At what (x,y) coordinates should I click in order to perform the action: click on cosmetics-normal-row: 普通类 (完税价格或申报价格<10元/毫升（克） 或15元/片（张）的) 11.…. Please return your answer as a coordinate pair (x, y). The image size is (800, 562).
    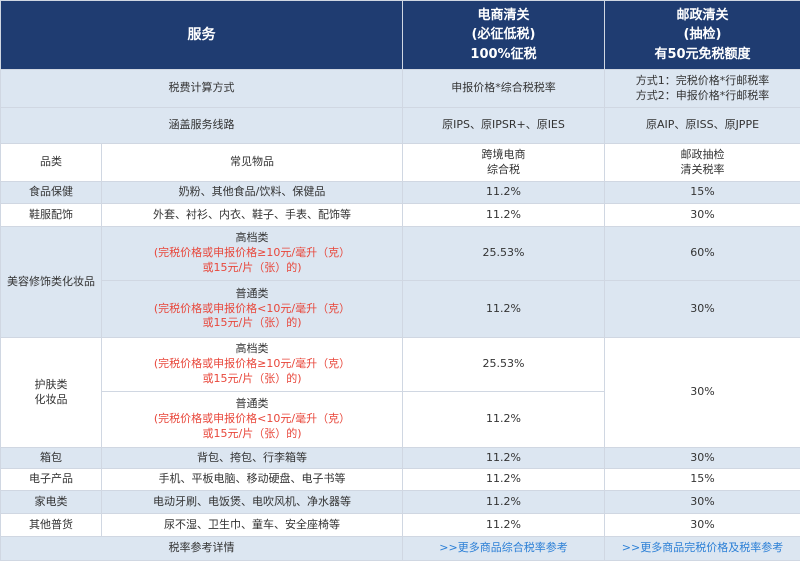
    Looking at the image, I should click on (400, 309).